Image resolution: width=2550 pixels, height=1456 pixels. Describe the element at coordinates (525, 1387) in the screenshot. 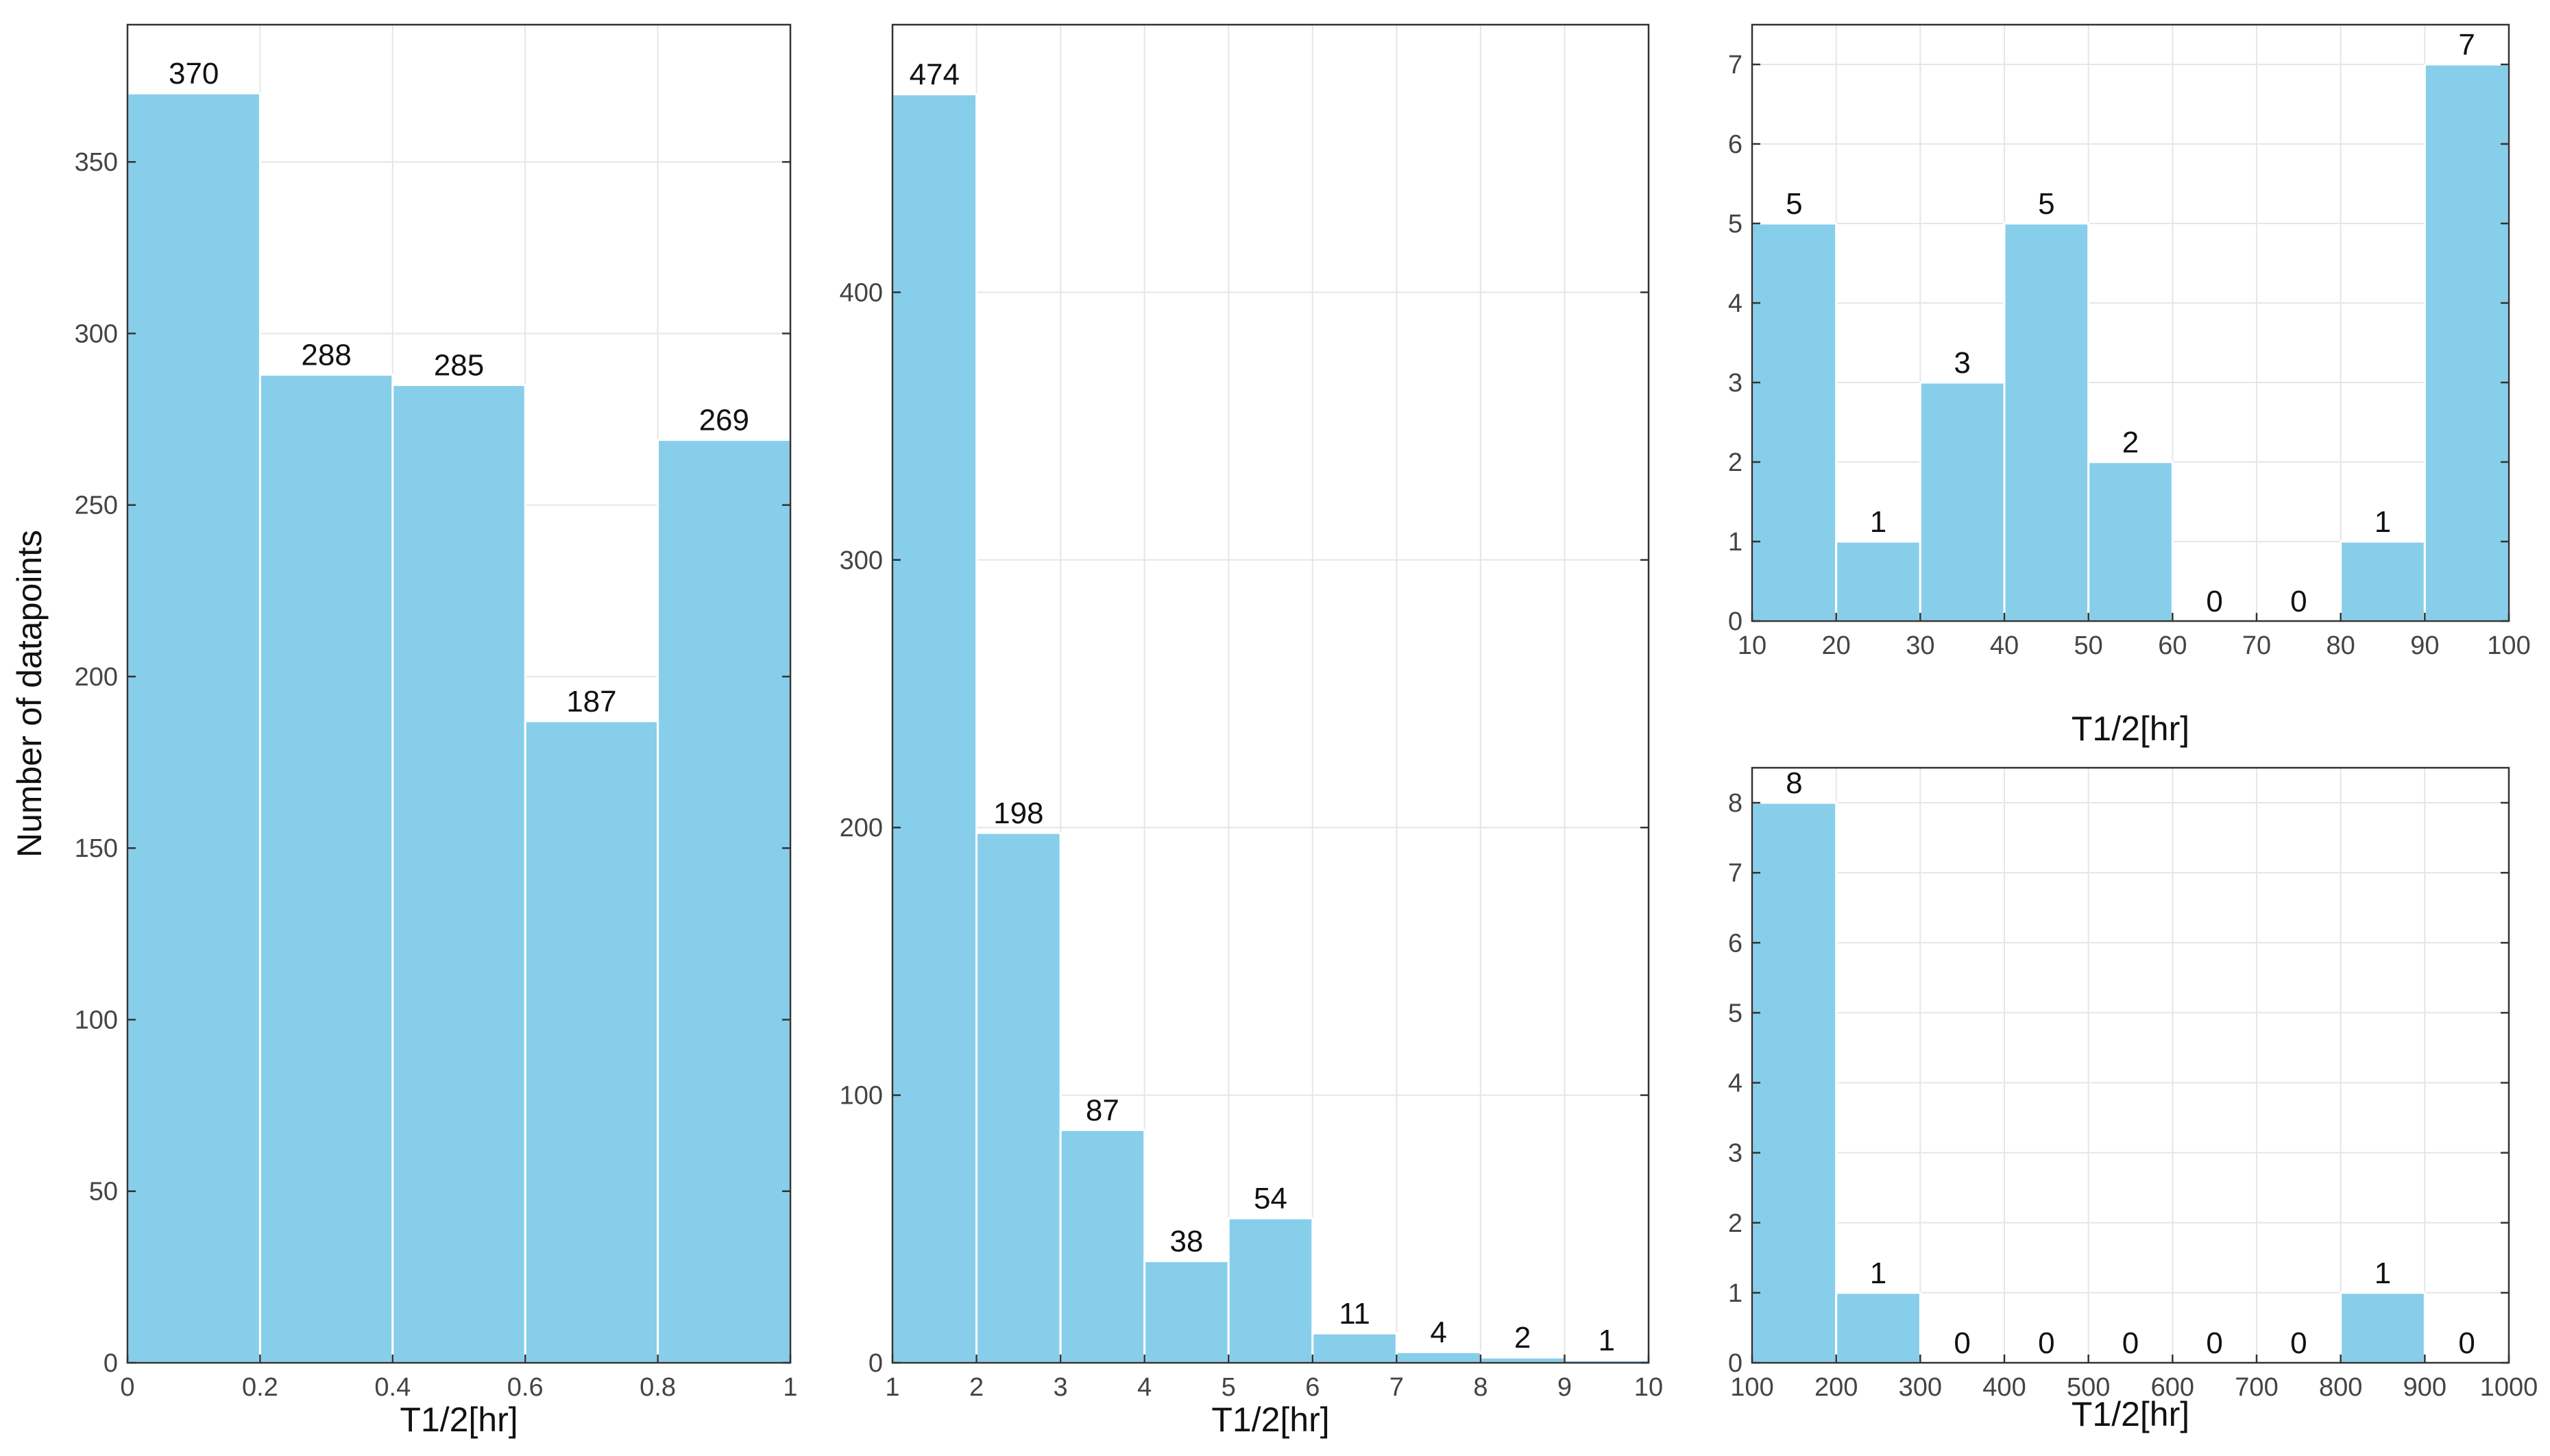

I see `x-tick-label: 0.6` at that location.